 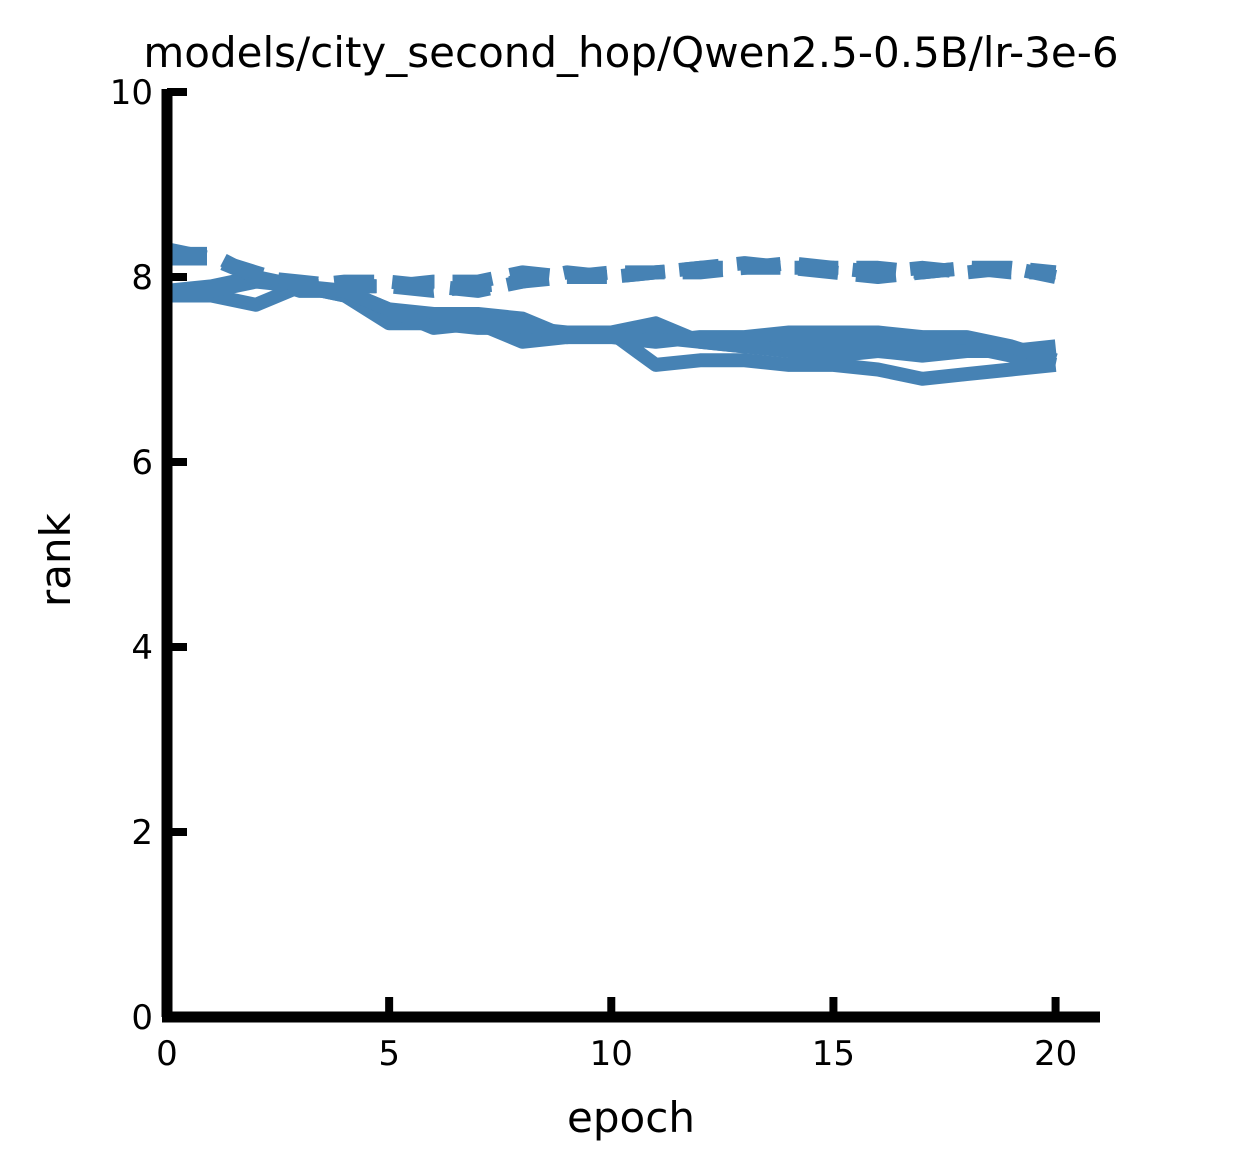 I want to click on y-tick-label: 6, so click(x=142, y=463).